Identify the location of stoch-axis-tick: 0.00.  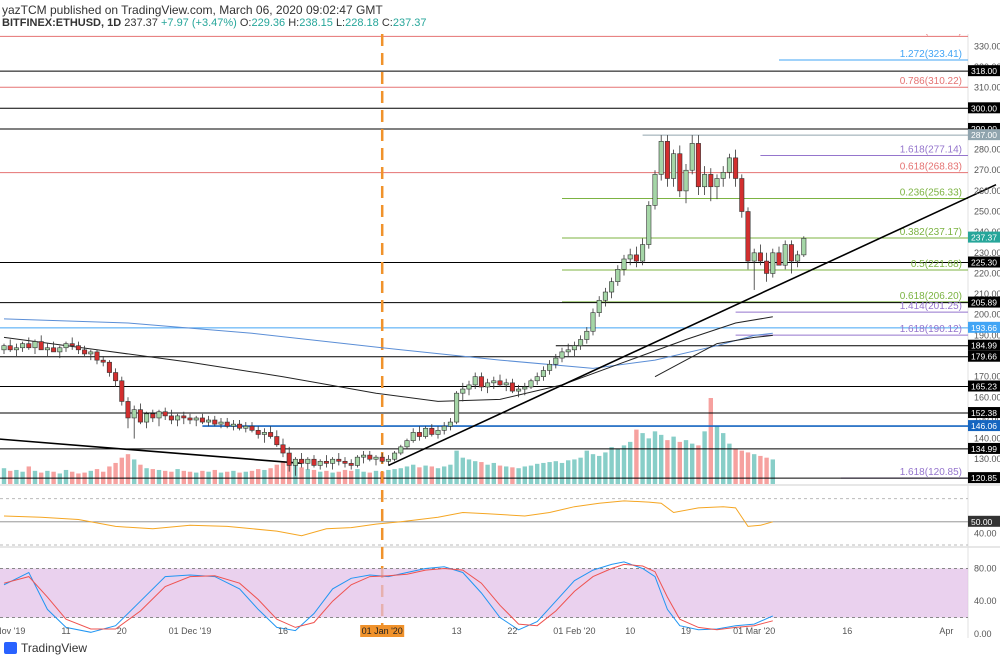
(983, 634).